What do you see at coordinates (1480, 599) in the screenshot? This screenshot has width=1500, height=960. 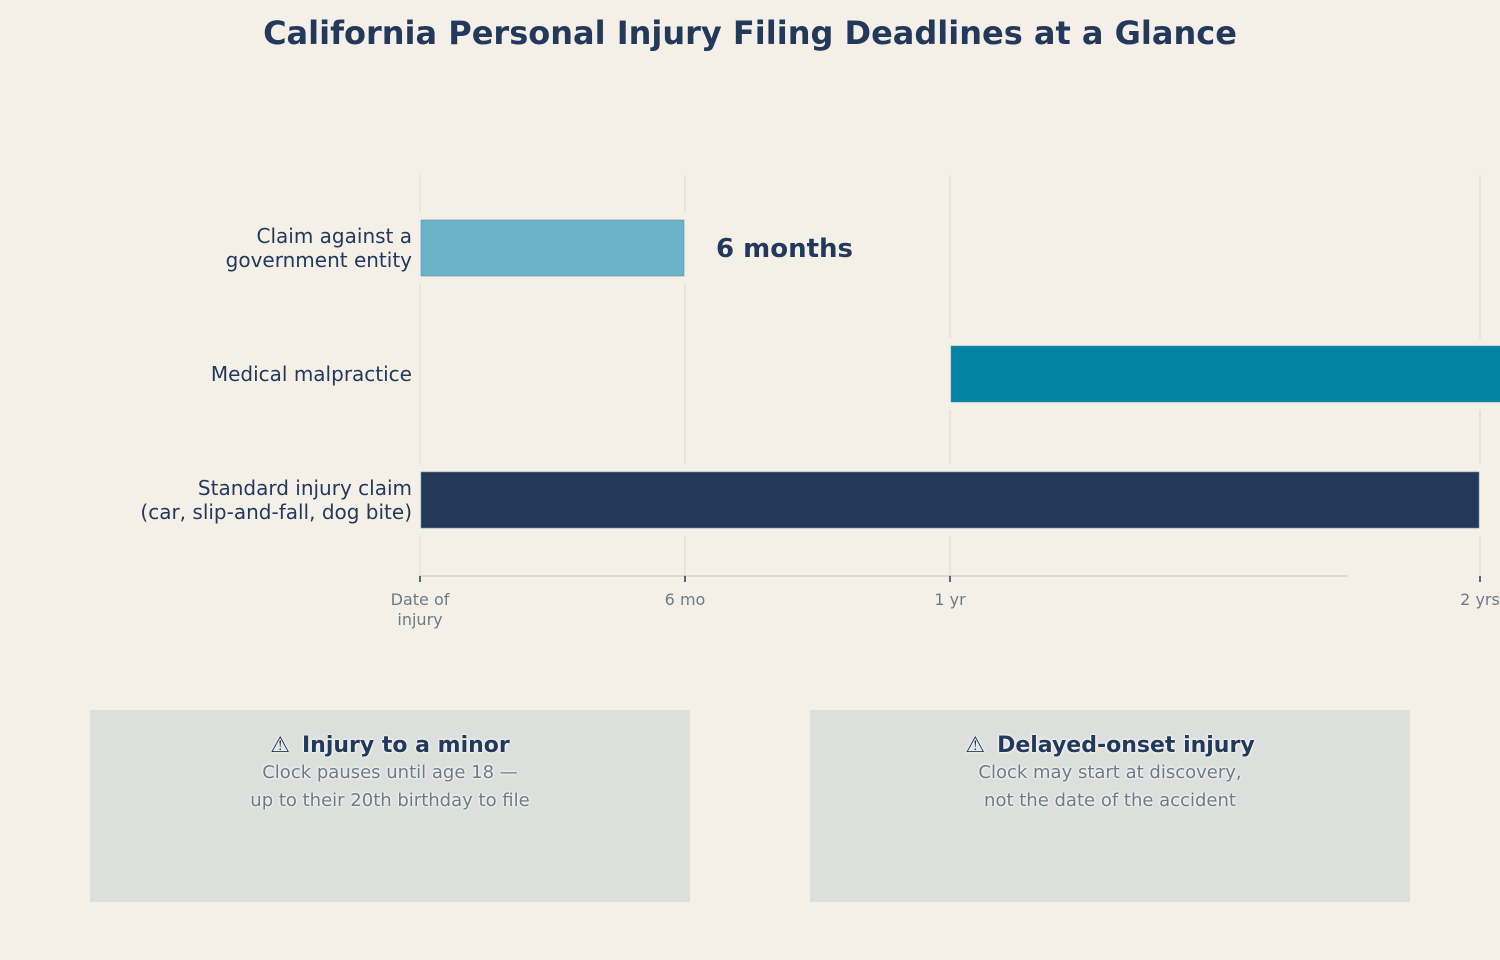 I see `x-tick-label: 2 yrs` at bounding box center [1480, 599].